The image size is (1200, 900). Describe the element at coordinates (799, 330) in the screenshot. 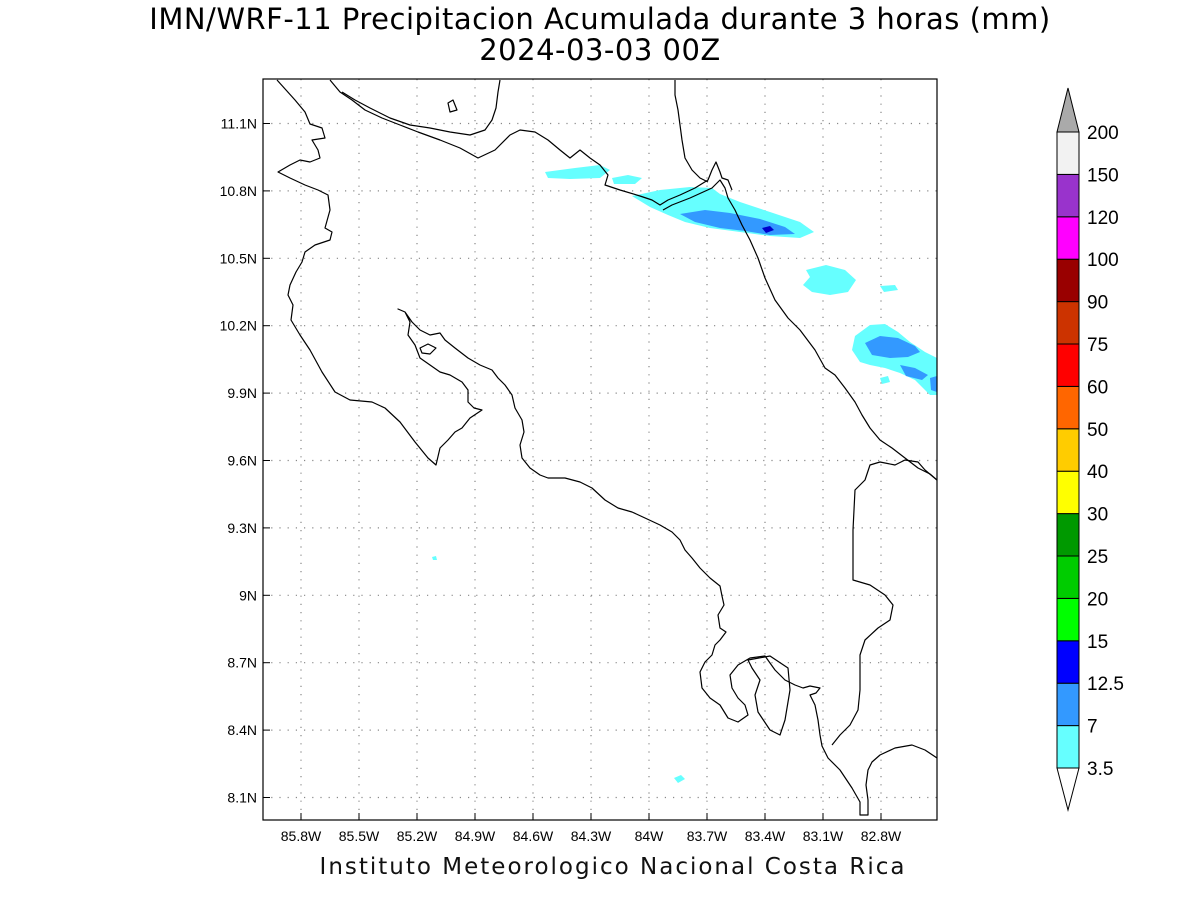

I see `coastline-caribbean` at that location.